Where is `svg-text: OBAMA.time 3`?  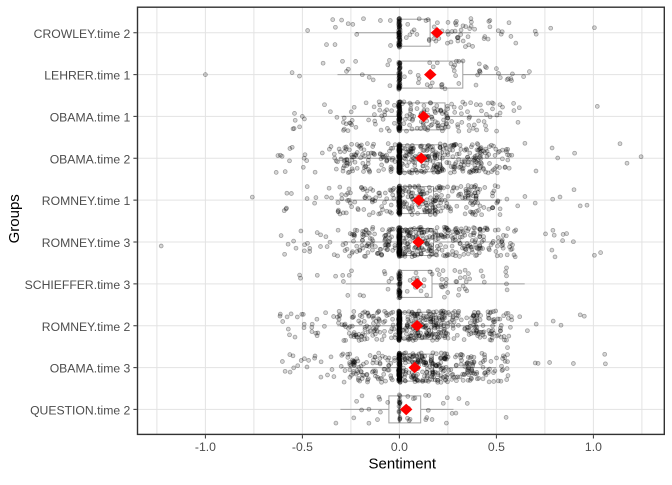 svg-text: OBAMA.time 3 is located at coordinates (90, 369).